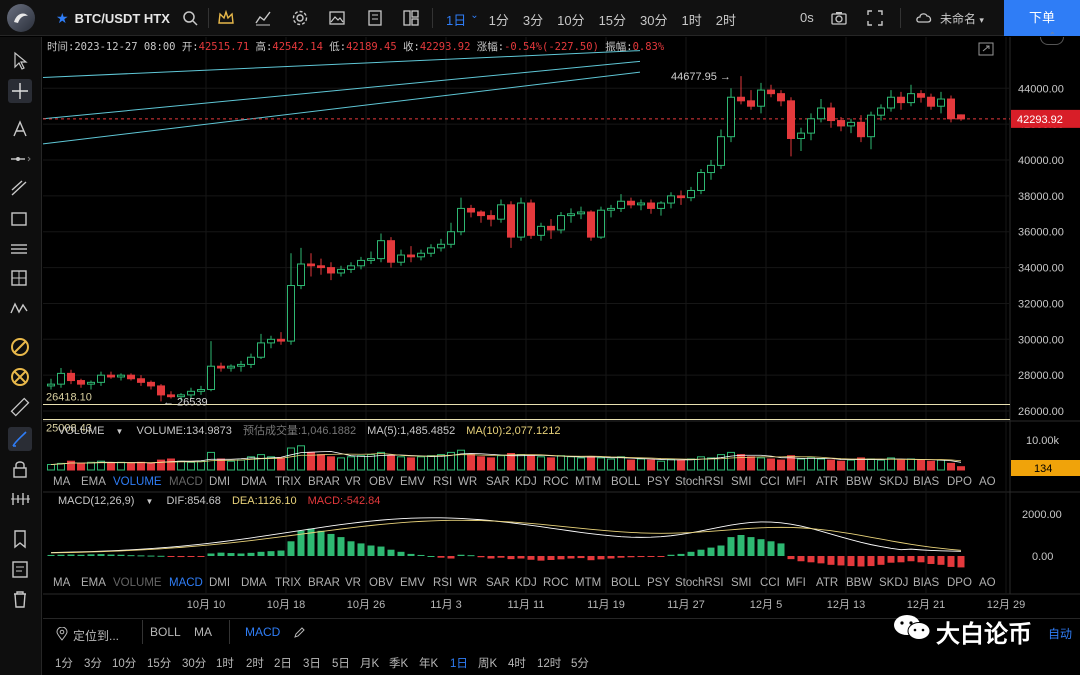 This screenshot has width=1080, height=675. I want to click on parallel-channel-icon, so click(20, 249).